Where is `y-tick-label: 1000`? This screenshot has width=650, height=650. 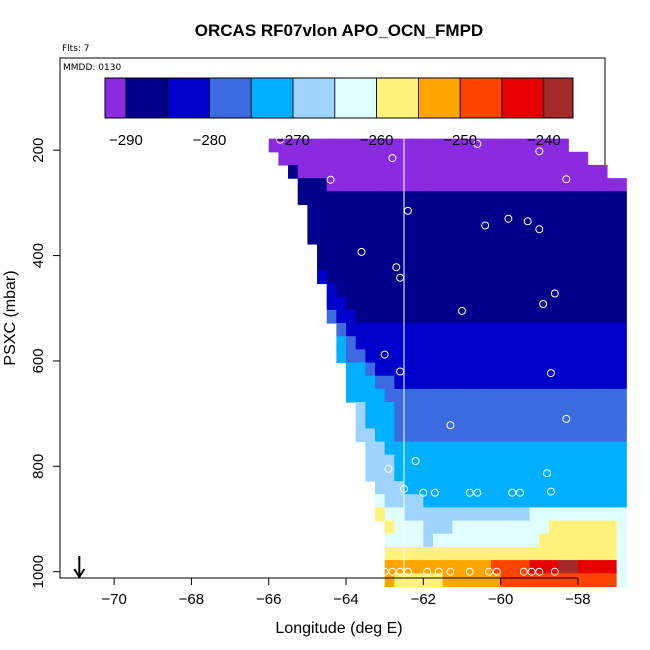 y-tick-label: 1000 is located at coordinates (38, 571).